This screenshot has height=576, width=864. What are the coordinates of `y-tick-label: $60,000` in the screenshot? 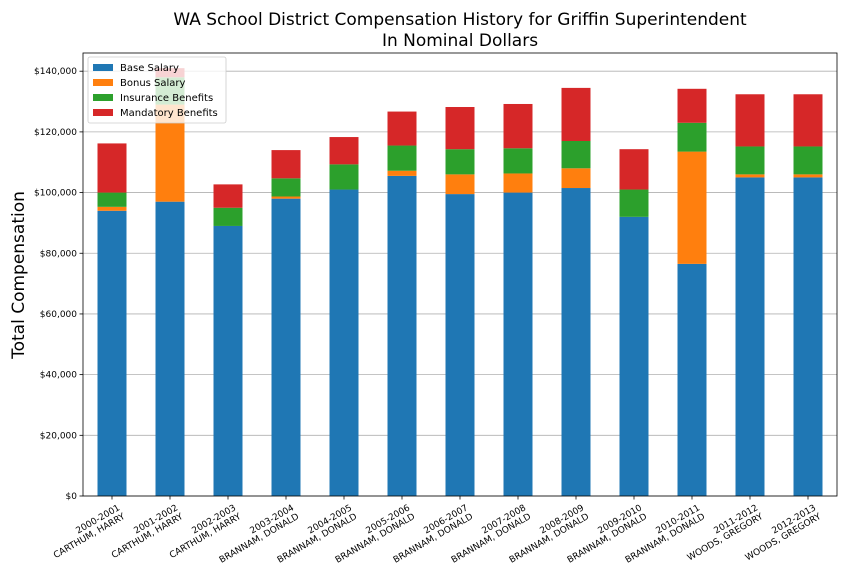 It's located at (58, 315).